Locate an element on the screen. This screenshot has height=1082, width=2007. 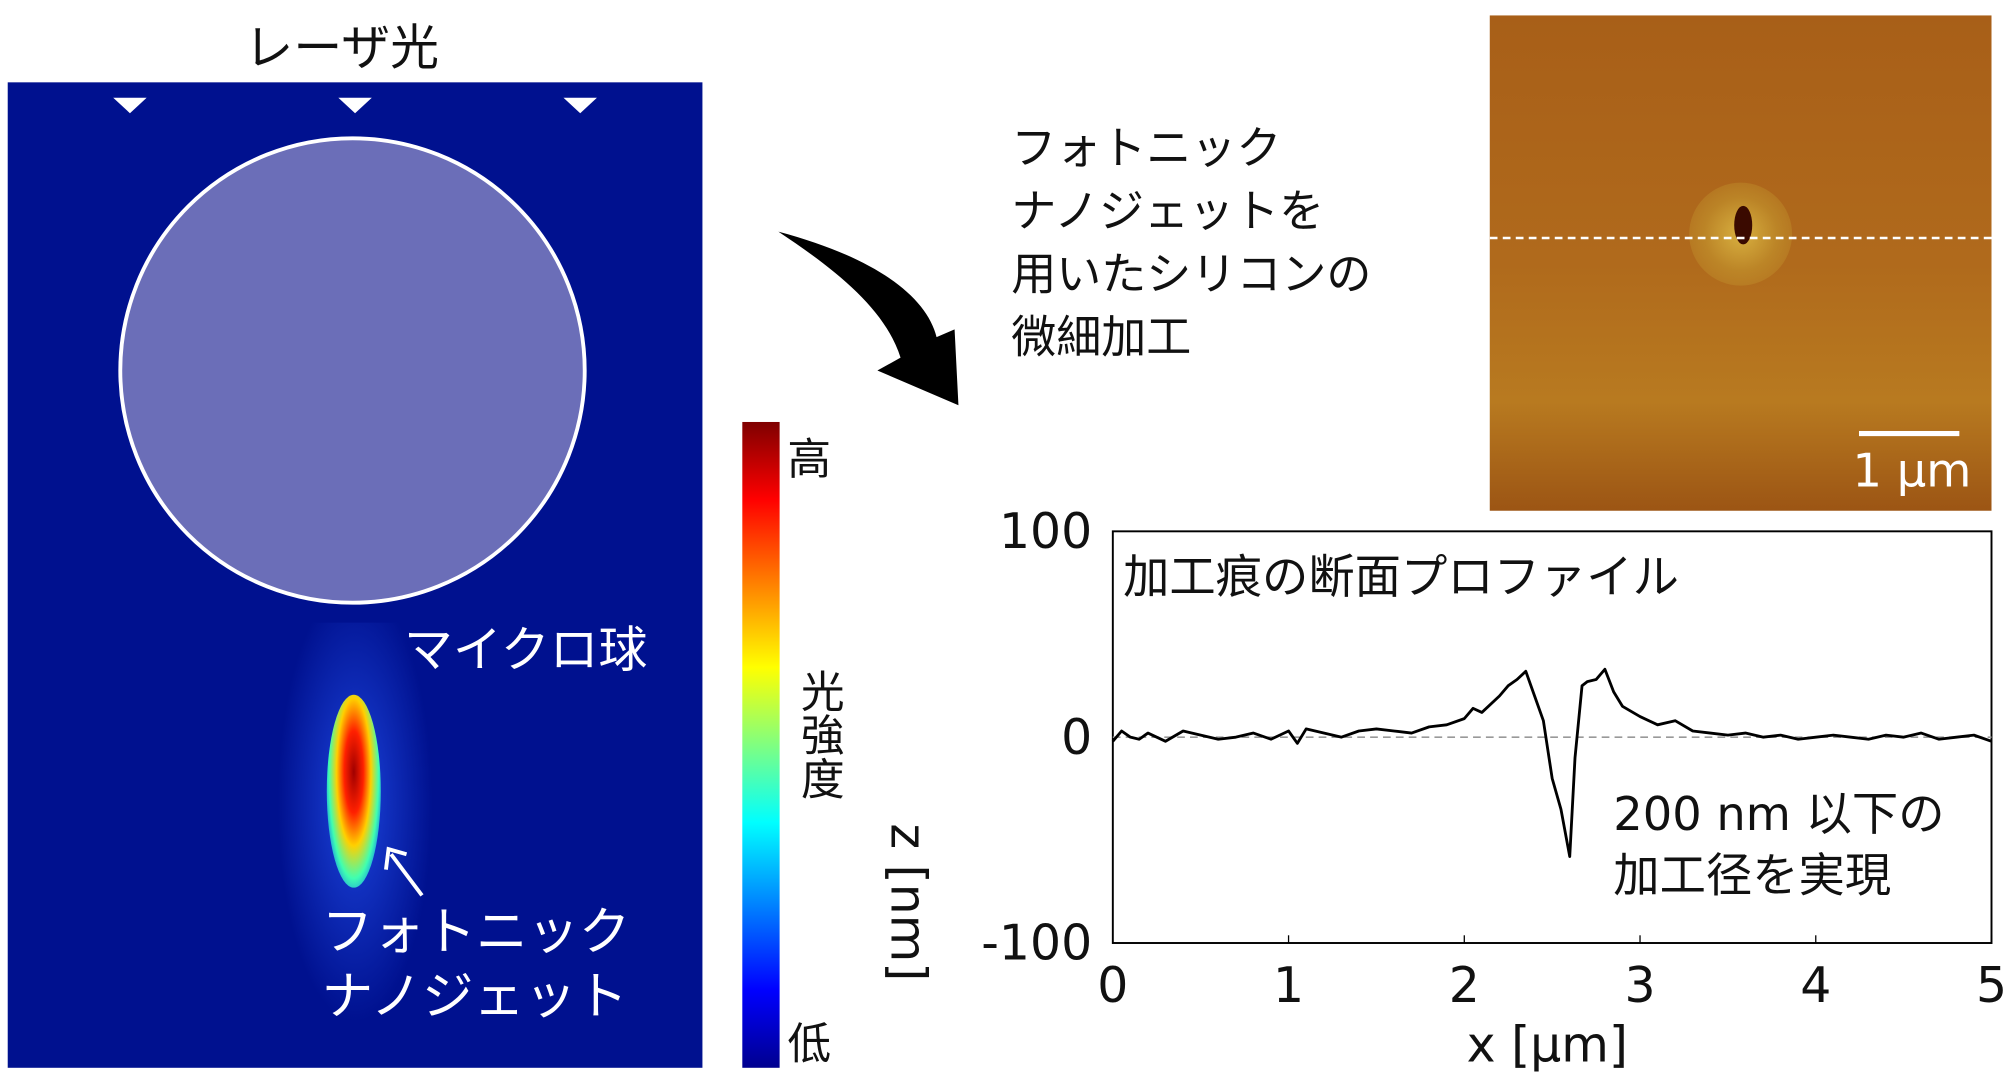
profile-line is located at coordinates (1740, 238).